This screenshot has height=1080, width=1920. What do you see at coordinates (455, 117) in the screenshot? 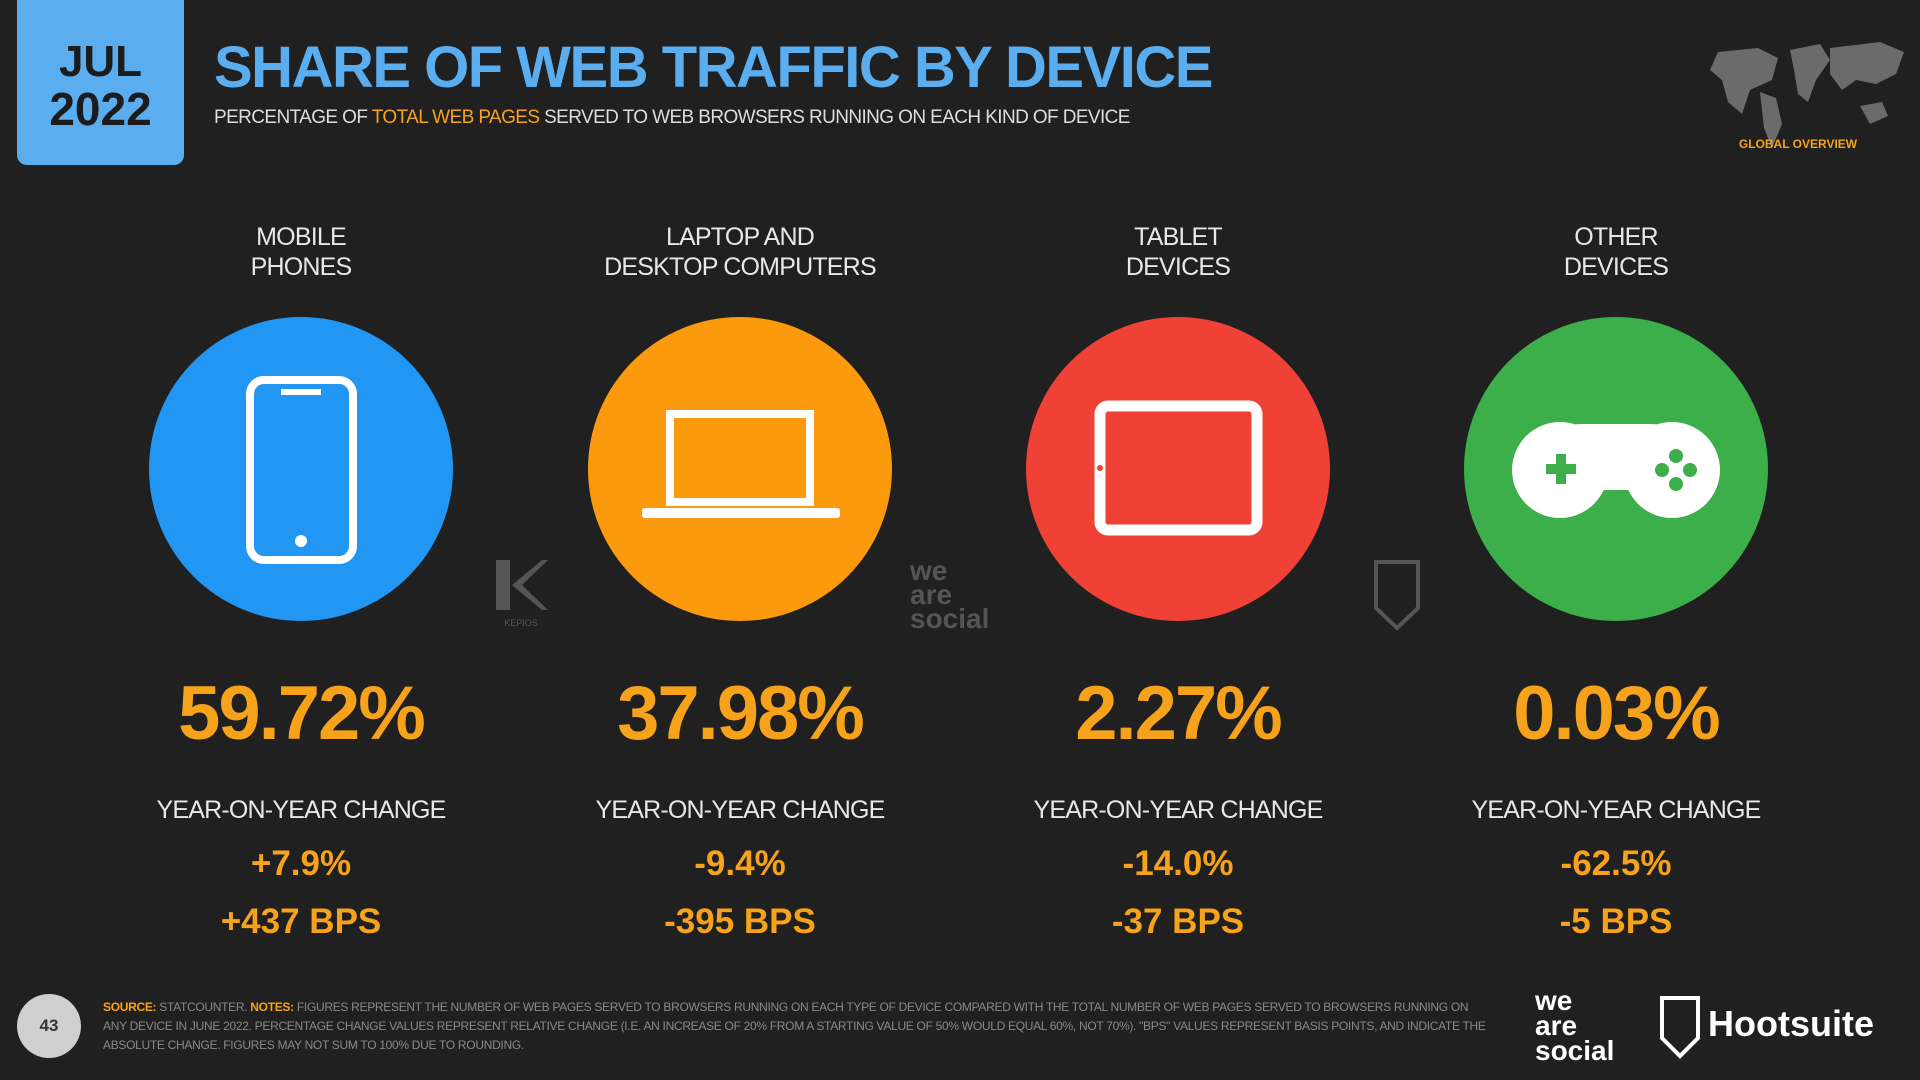
I see `subtitle-highlight: TOTAL WEB PAGES` at bounding box center [455, 117].